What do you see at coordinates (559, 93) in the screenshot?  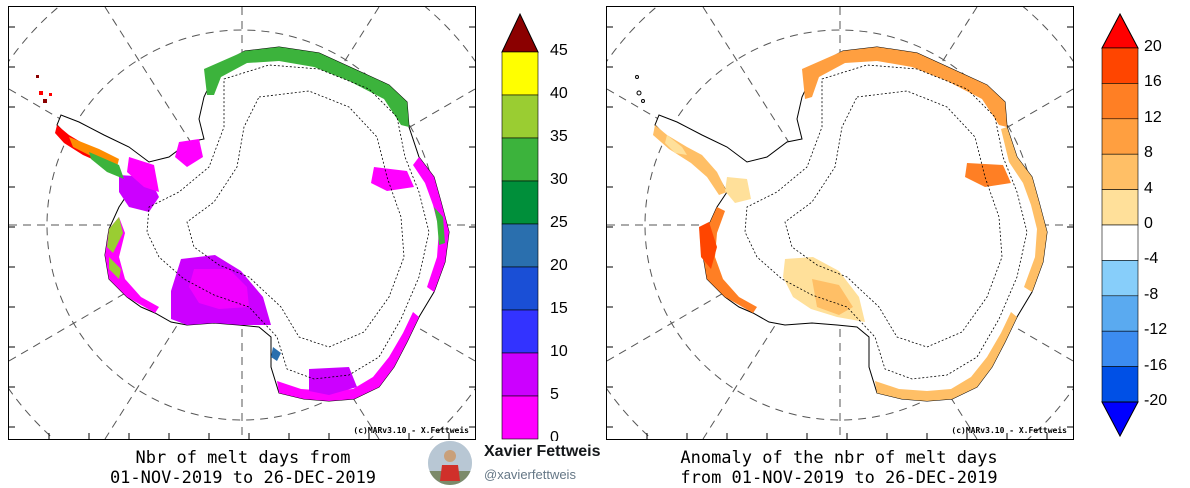 I see `colorbar-tick-label: 40` at bounding box center [559, 93].